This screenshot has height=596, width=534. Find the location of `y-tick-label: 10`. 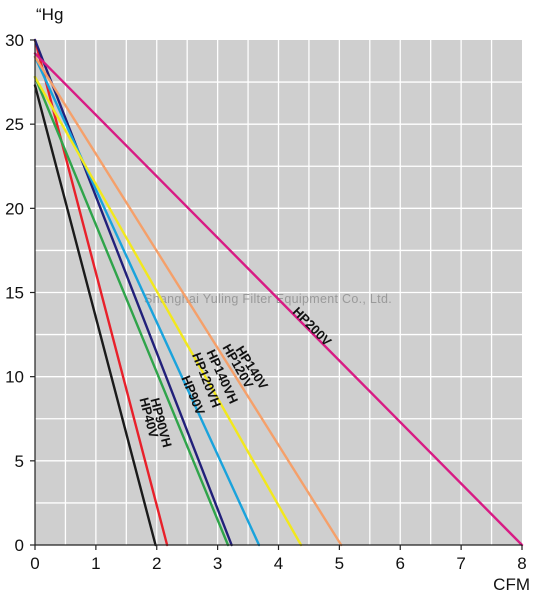

y-tick-label: 10 is located at coordinates (14, 377).